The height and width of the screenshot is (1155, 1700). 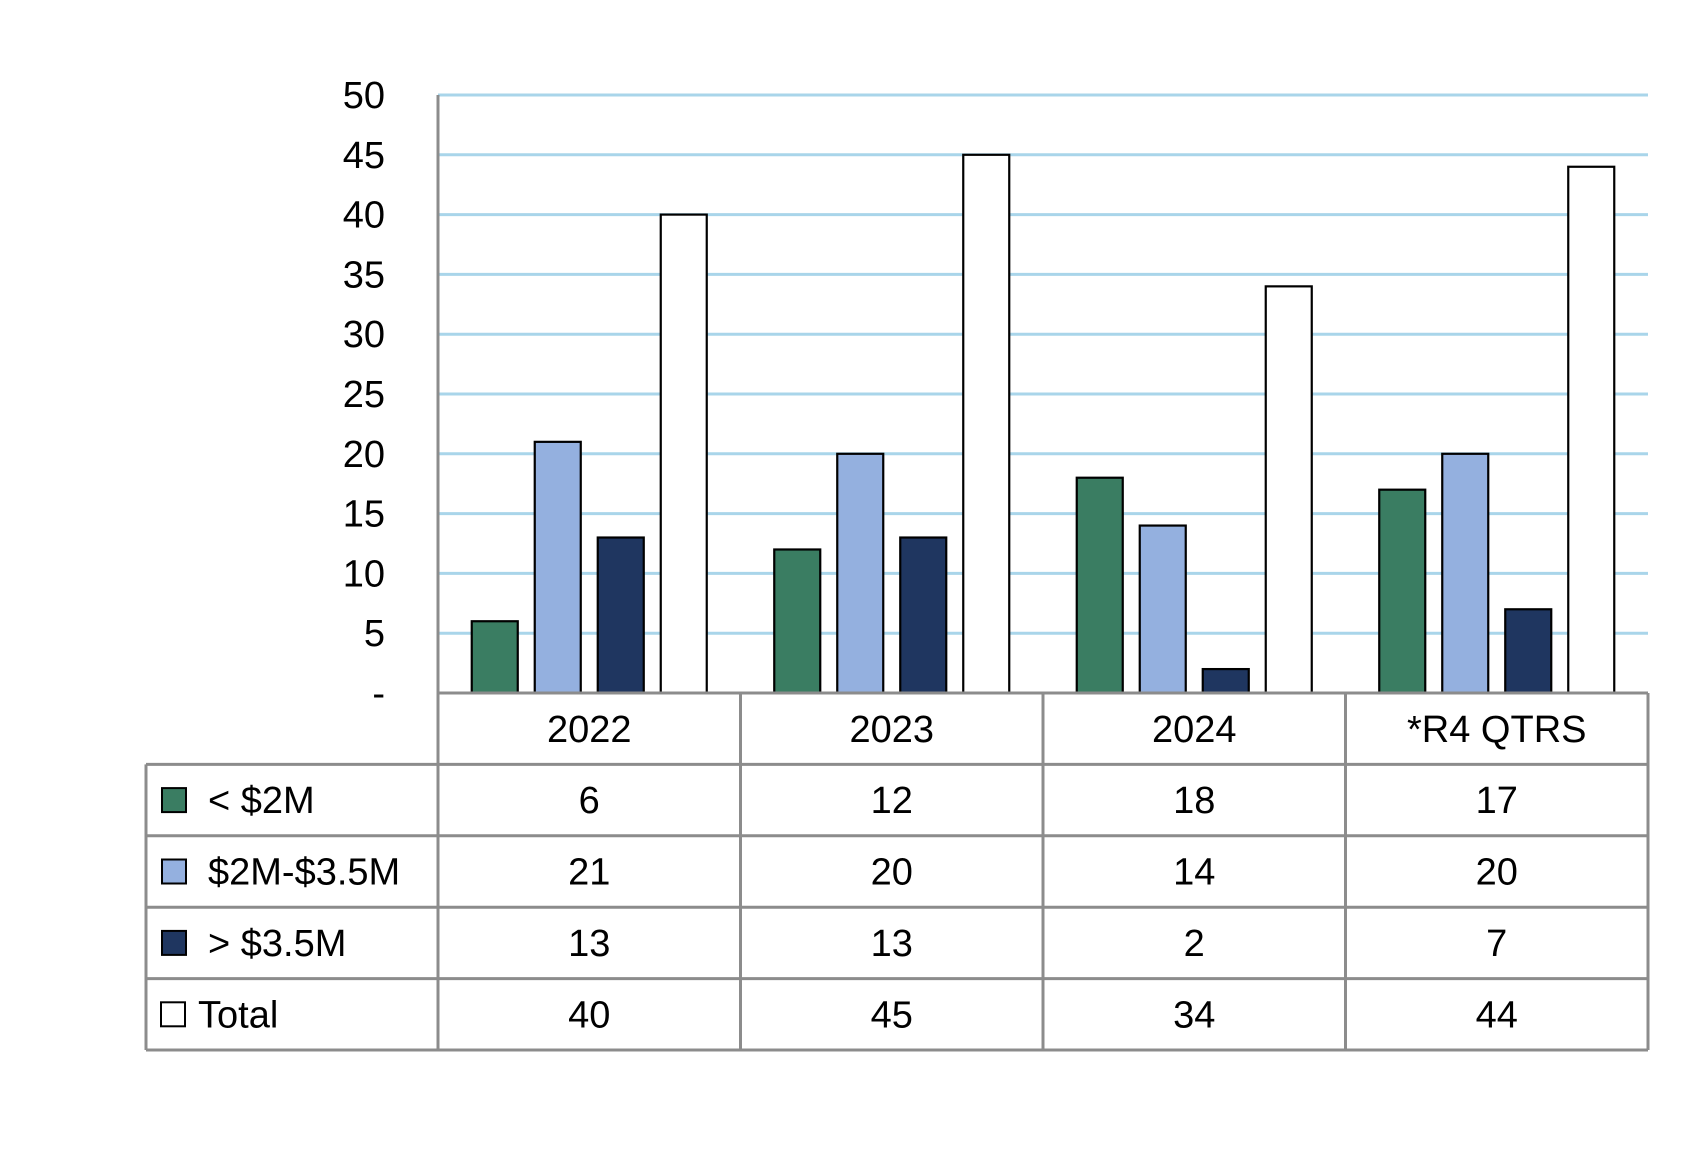 What do you see at coordinates (1497, 1015) in the screenshot?
I see `data-label-total-r4-qtrs: 44` at bounding box center [1497, 1015].